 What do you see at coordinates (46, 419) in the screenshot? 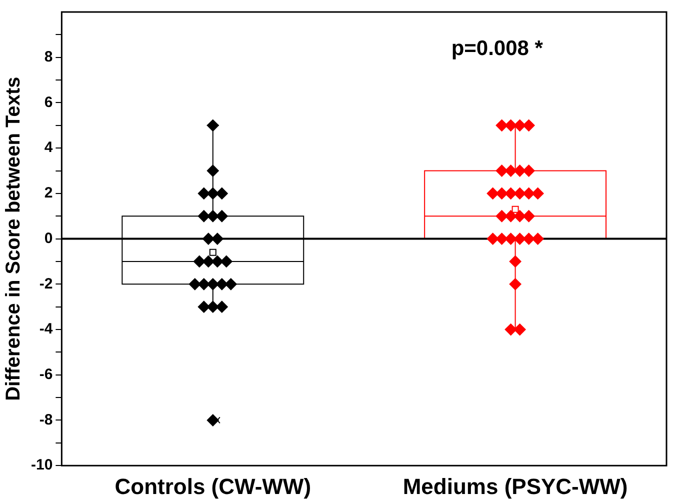
I see `y-tick-label: -8` at bounding box center [46, 419].